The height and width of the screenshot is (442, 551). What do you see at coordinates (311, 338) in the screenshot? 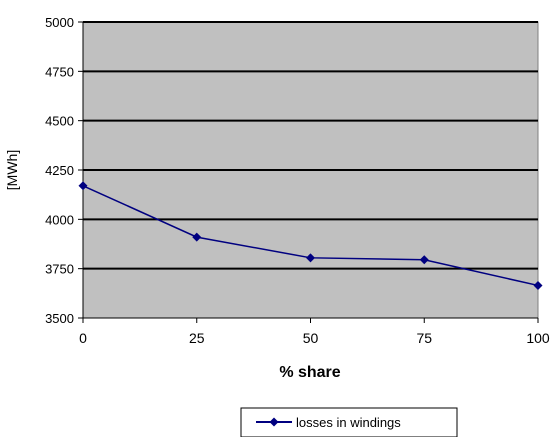
I see `x-tick-label: 50` at bounding box center [311, 338].